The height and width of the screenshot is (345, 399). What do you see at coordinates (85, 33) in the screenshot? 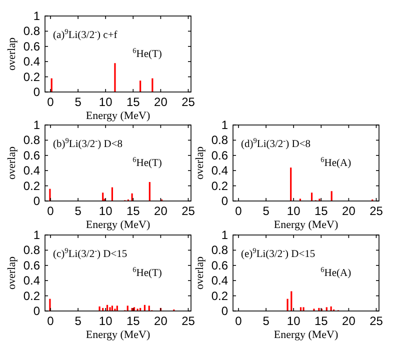
I see `annotation: (a)$^{9}$Li(3/2$^{-}$) c+f` at bounding box center [85, 33].